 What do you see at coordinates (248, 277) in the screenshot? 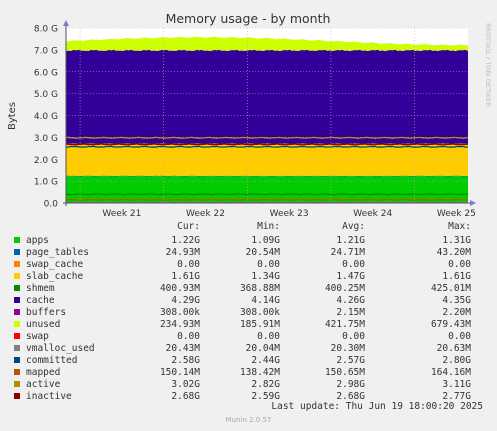
I see `legend-row-slab_cache: slab_cache 1.61G 1.34G 1.47G 1.61G` at bounding box center [248, 277].